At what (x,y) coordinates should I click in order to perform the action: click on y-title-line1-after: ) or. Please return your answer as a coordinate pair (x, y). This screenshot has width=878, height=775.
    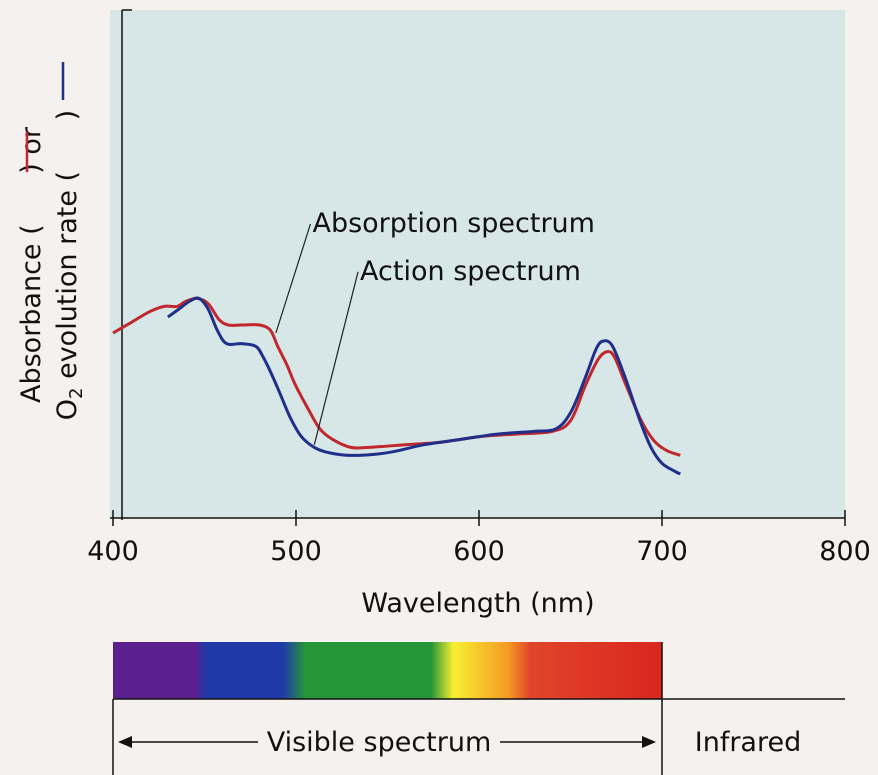
    Looking at the image, I should click on (31, 150).